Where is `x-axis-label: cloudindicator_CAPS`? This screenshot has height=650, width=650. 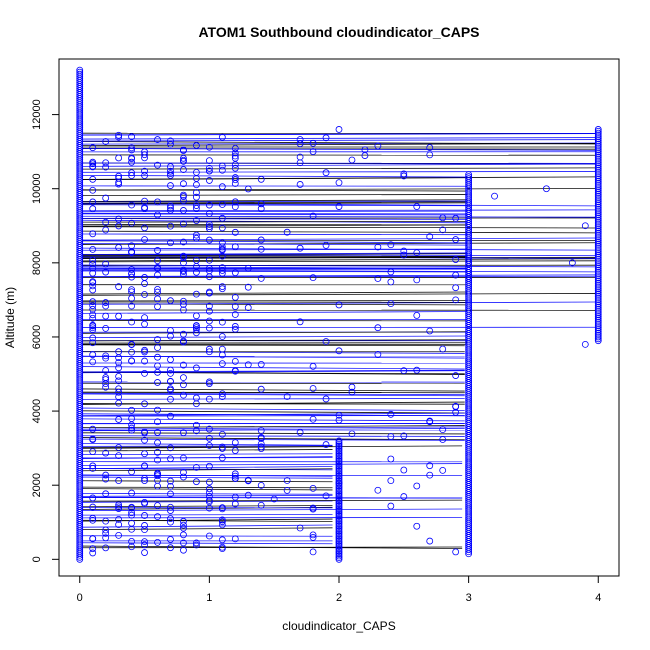
x-axis-label: cloudindicator_CAPS is located at coordinates (338, 626).